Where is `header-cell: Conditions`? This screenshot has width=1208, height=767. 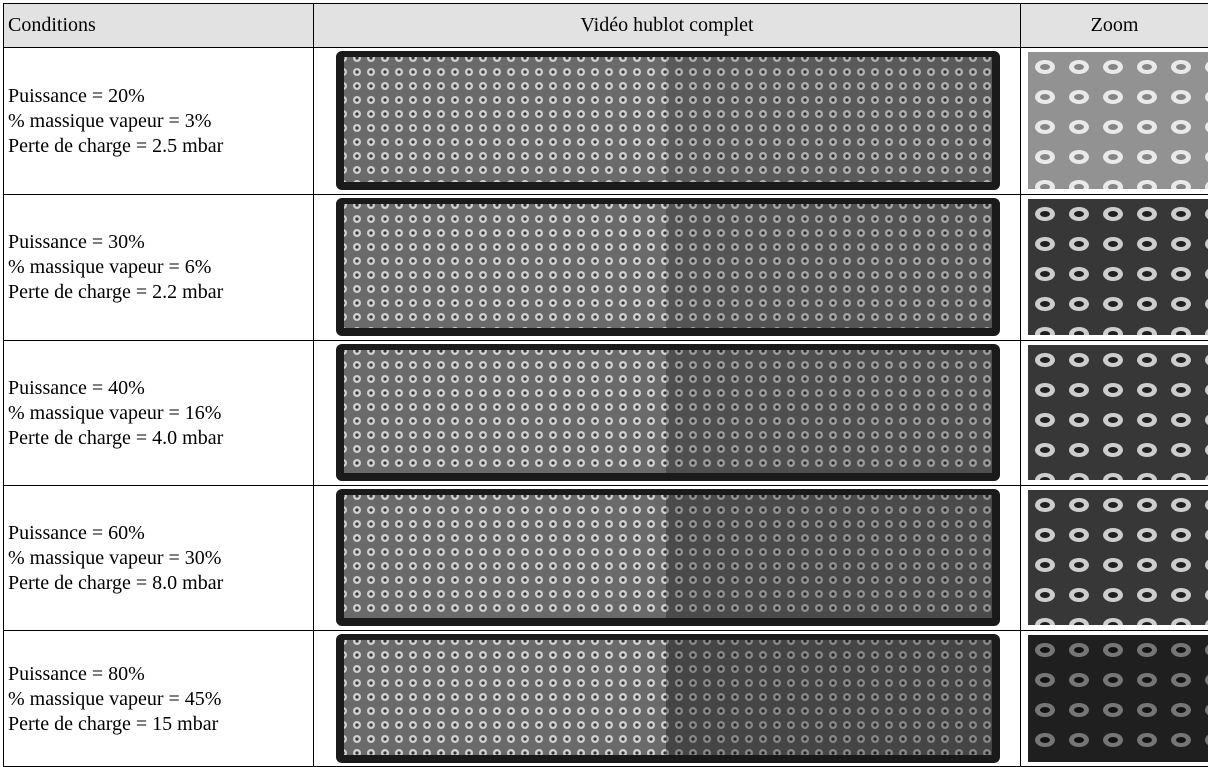
header-cell: Conditions is located at coordinates (158, 25).